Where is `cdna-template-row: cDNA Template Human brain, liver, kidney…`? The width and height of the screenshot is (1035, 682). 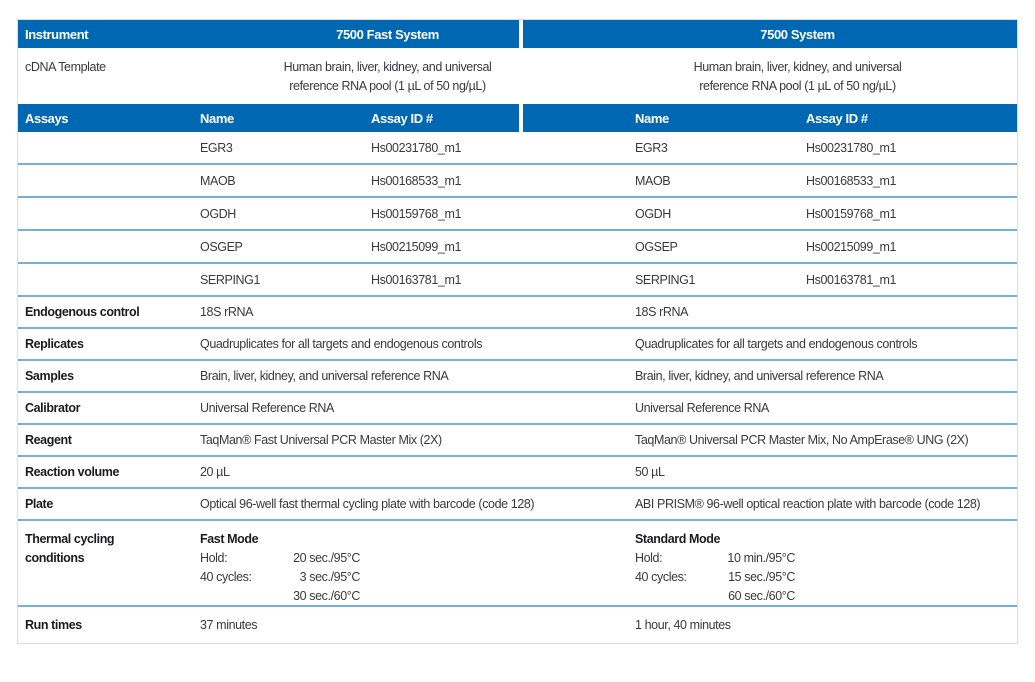 cdna-template-row: cDNA Template Human brain, liver, kidney… is located at coordinates (517, 76).